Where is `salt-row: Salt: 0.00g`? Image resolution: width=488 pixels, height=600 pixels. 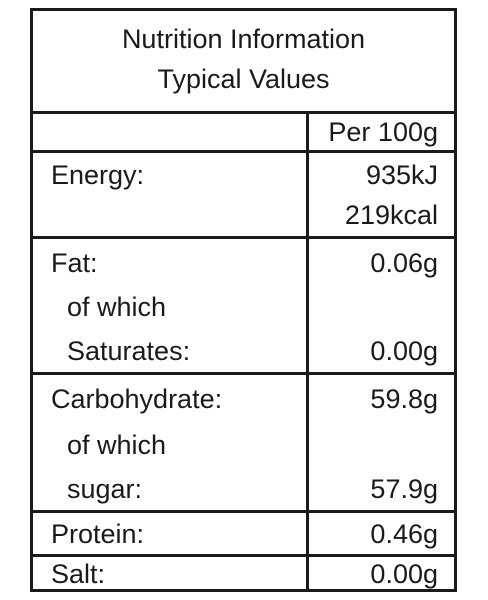
salt-row: Salt: 0.00g is located at coordinates (243, 571).